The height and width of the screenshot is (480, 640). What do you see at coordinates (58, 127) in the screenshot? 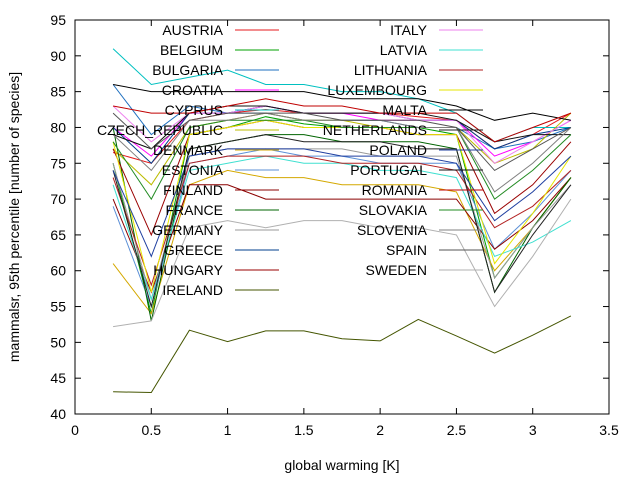
I see `y-tick-label: 80` at bounding box center [58, 127].